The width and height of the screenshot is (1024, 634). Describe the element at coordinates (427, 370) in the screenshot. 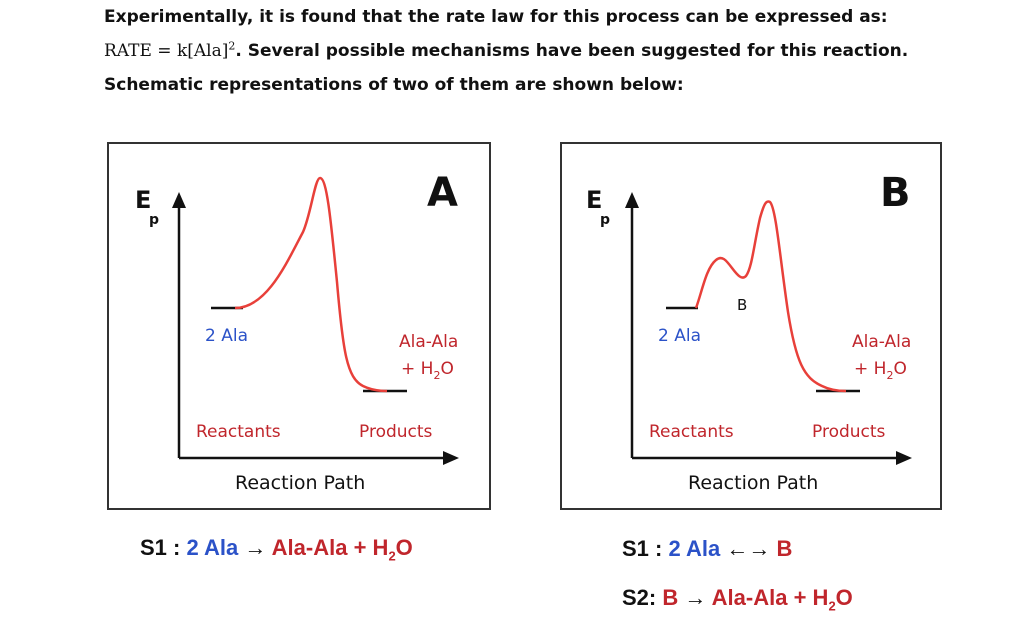

I see `diagram-a-product-line2: + H2O` at that location.